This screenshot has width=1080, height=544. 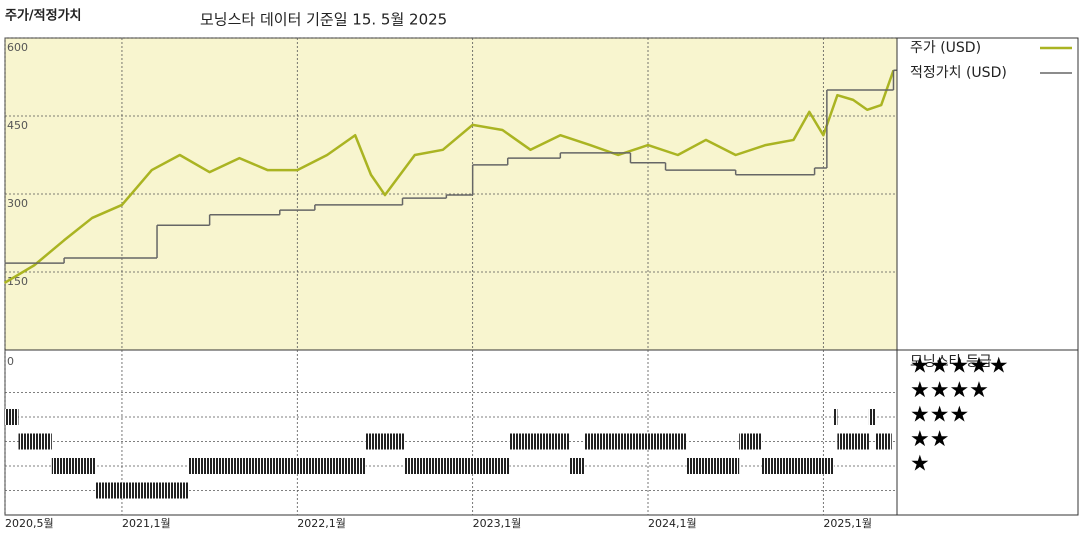 What do you see at coordinates (323, 20) in the screenshot?
I see `chart-subtitle: 모닝스타 데이터 기준일 15. 5월 2025` at bounding box center [323, 20].